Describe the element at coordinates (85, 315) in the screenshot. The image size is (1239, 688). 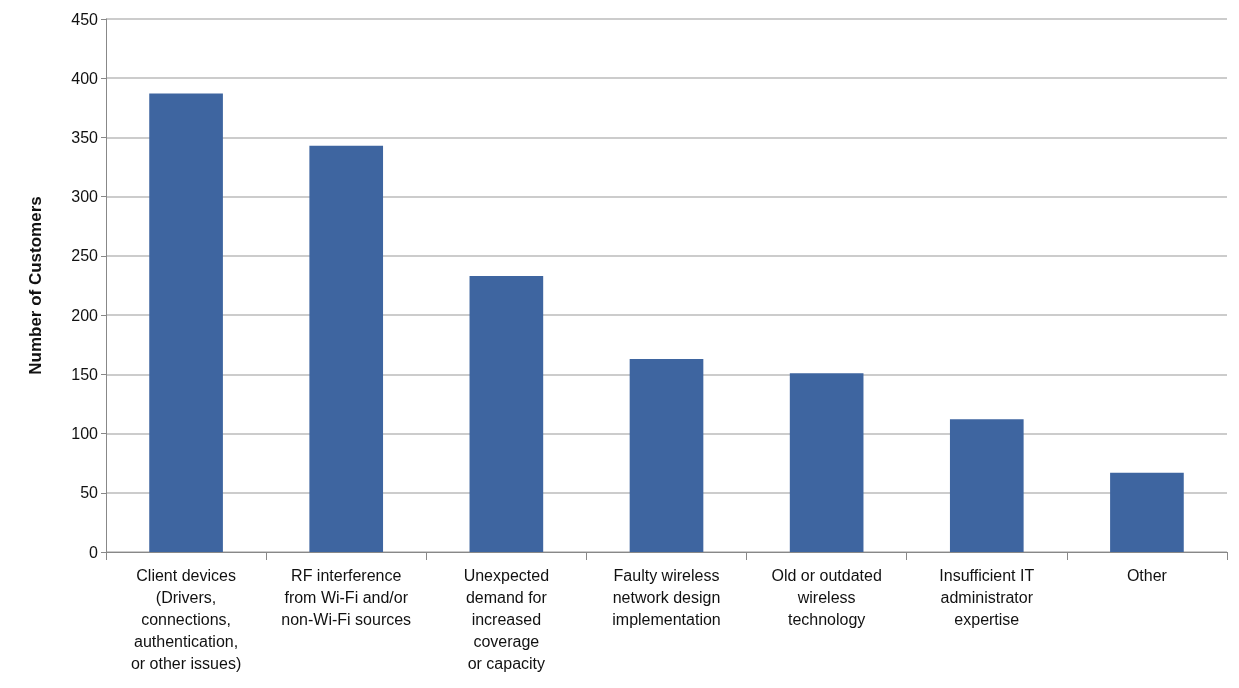
I see `y-tick-label: 200` at that location.